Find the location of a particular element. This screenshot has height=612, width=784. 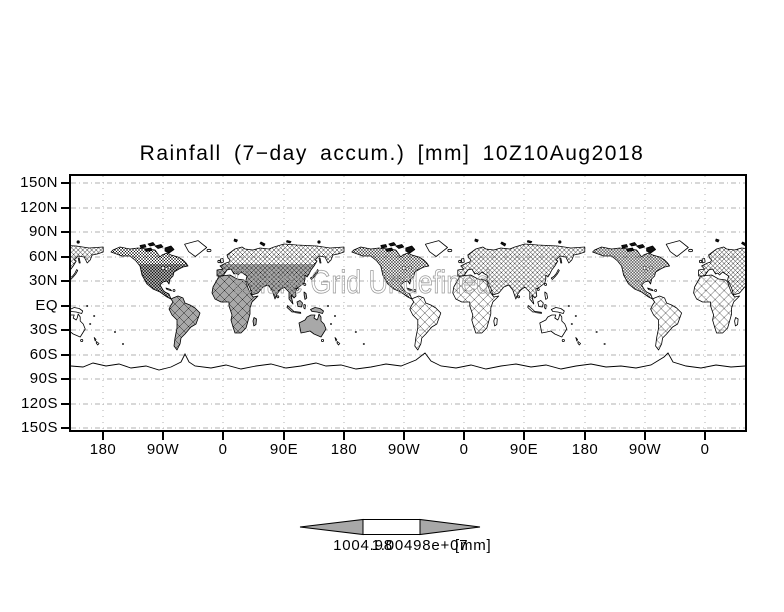

grid-undefined-watermark: Entire Grid Undefined is located at coordinates (362, 282).